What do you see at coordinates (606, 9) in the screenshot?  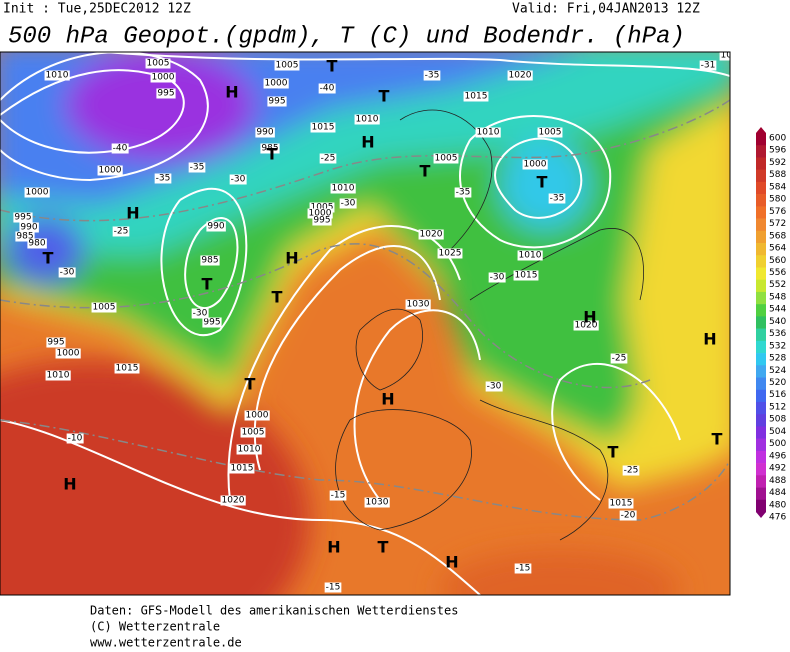 I see `valid-time: Valid: Fri,04JAN2013 12Z` at bounding box center [606, 9].